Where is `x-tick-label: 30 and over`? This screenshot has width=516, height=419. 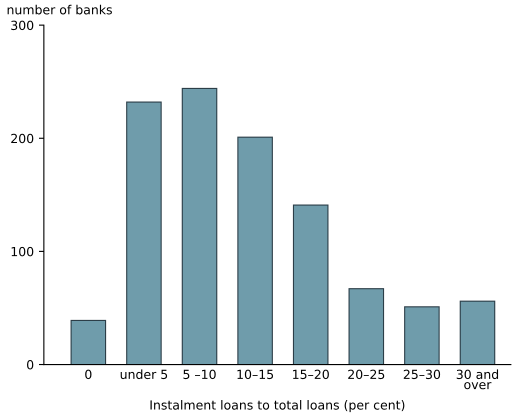 x-tick-label: 30 and over is located at coordinates (477, 379).